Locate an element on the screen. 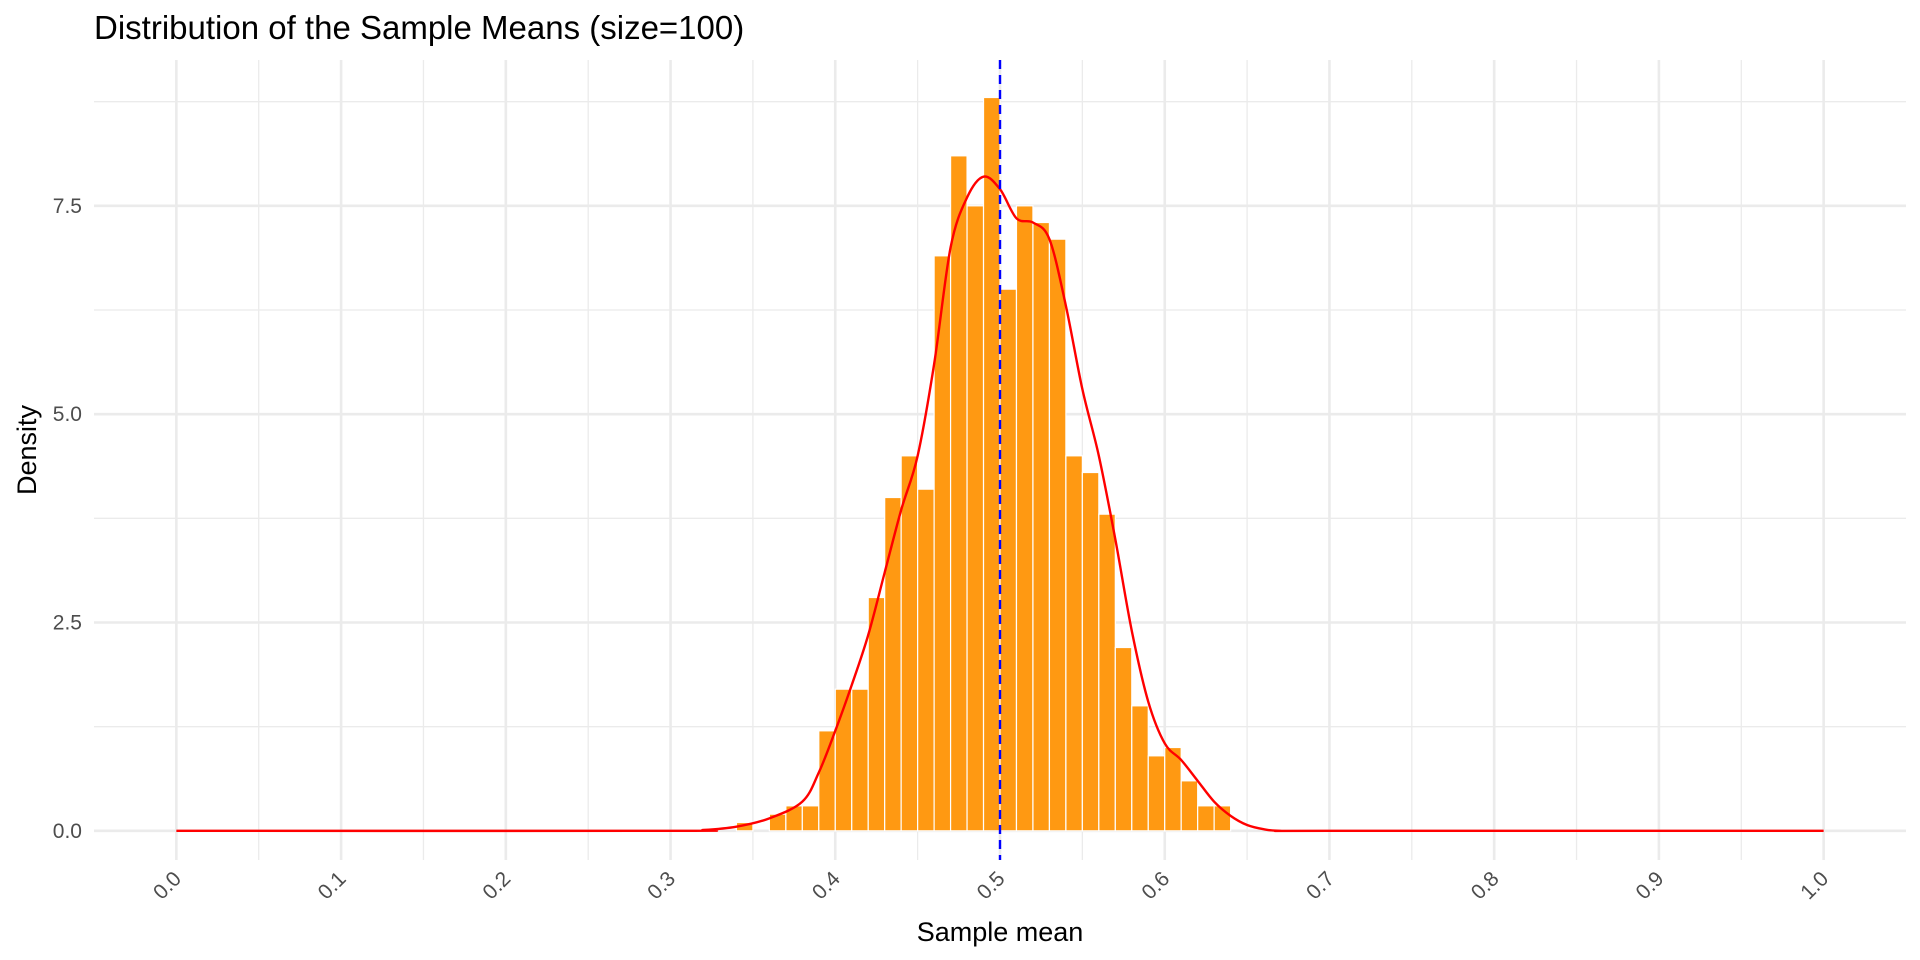 The image size is (1920, 960). y-tick-label: 0.0 is located at coordinates (67, 831).